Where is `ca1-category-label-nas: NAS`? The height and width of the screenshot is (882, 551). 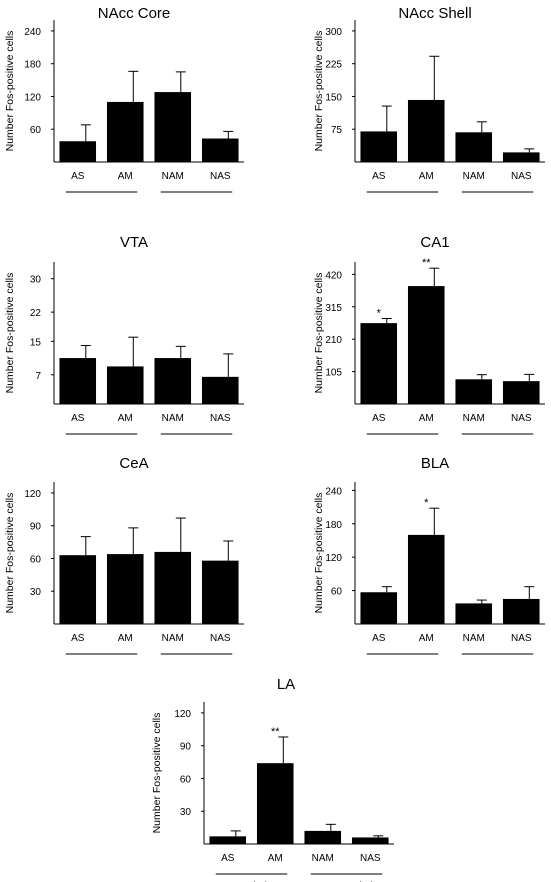 ca1-category-label-nas: NAS is located at coordinates (521, 418).